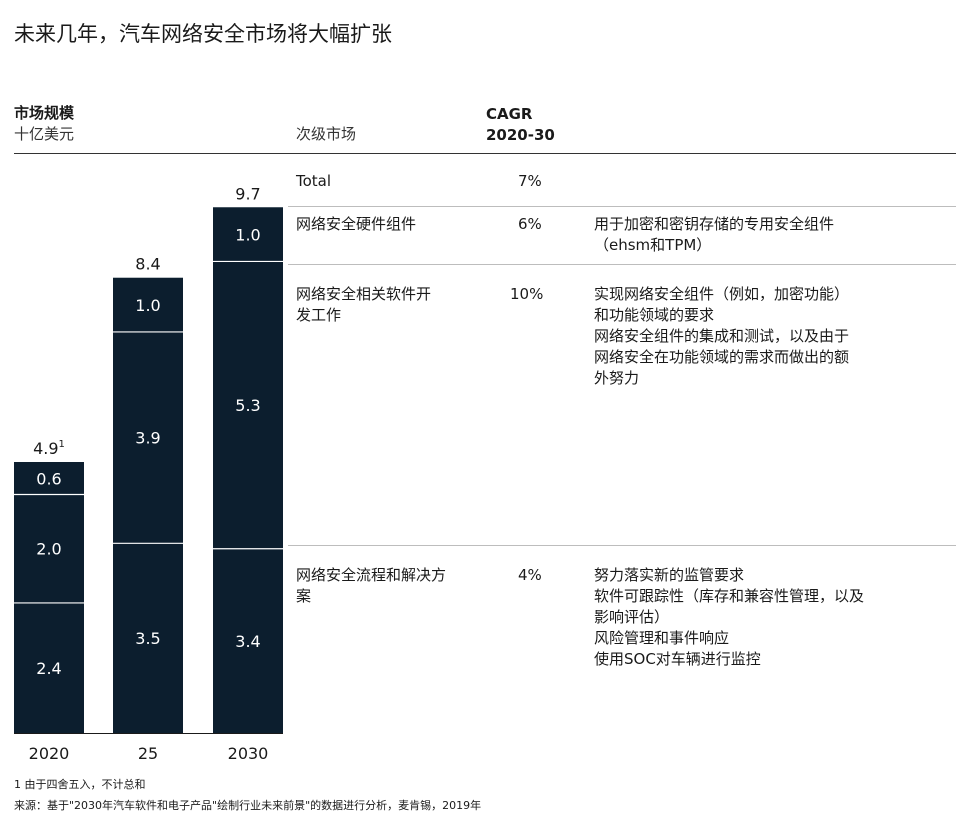 Image resolution: width=961 pixels, height=832 pixels. I want to click on row-process-cagr: 4%, so click(530, 575).